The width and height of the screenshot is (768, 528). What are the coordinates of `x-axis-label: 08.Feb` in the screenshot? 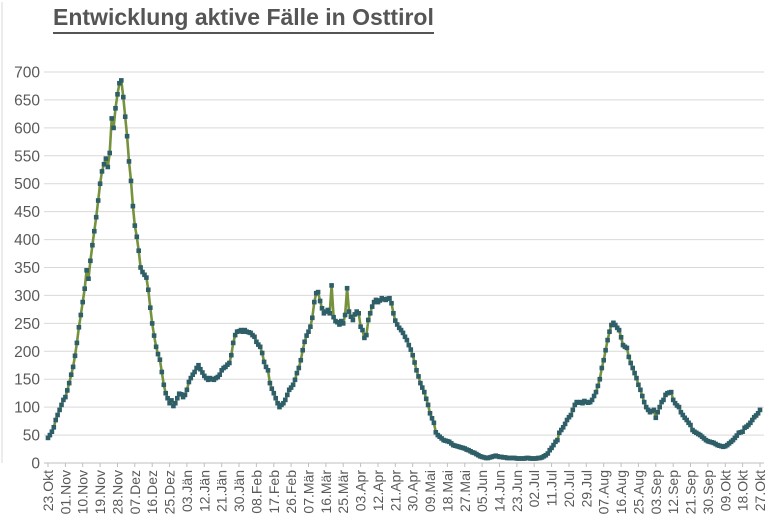 It's located at (256, 492).